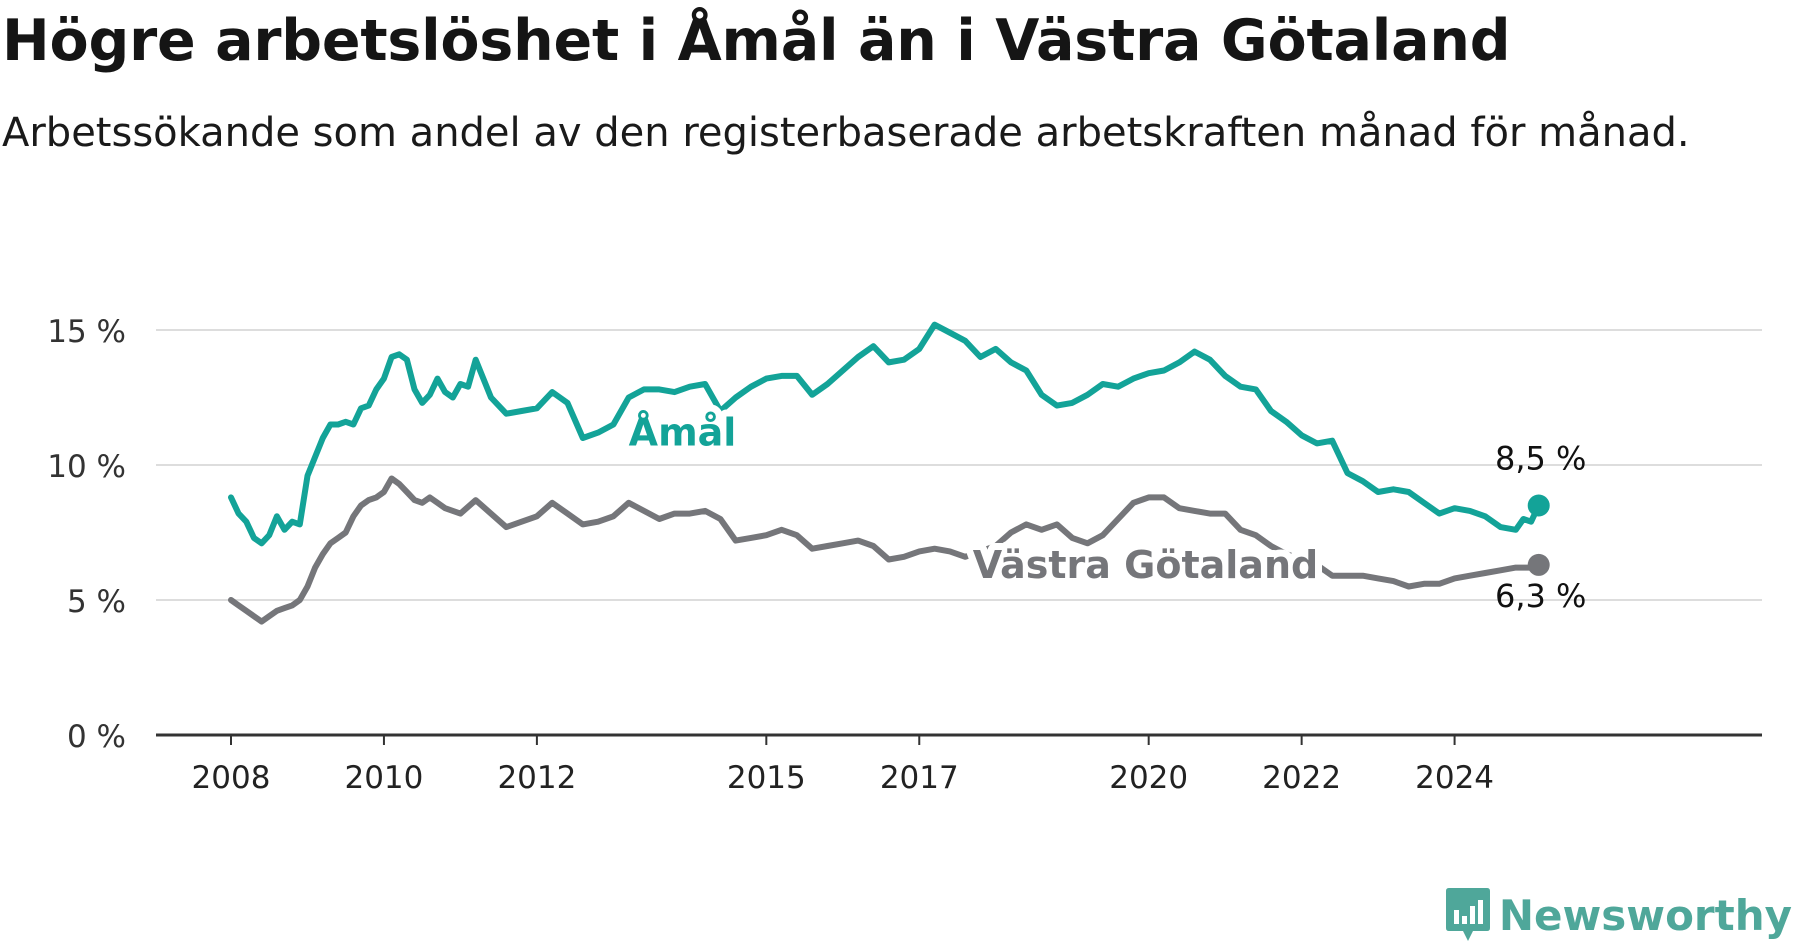 This screenshot has height=948, width=1800. Describe the element at coordinates (96, 602) in the screenshot. I see `y-tick-label: 5 %` at that location.